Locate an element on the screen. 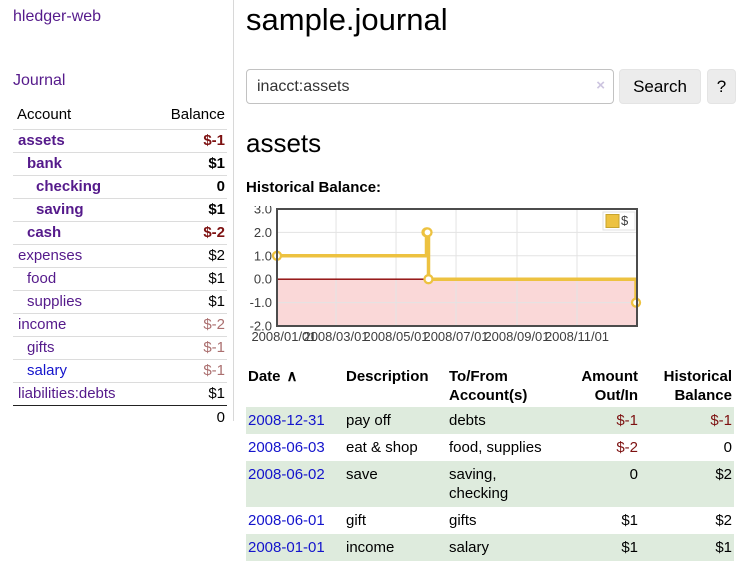 The width and height of the screenshot is (742, 582). x-axis-tick-label: 2008/03/01 is located at coordinates (335, 336).